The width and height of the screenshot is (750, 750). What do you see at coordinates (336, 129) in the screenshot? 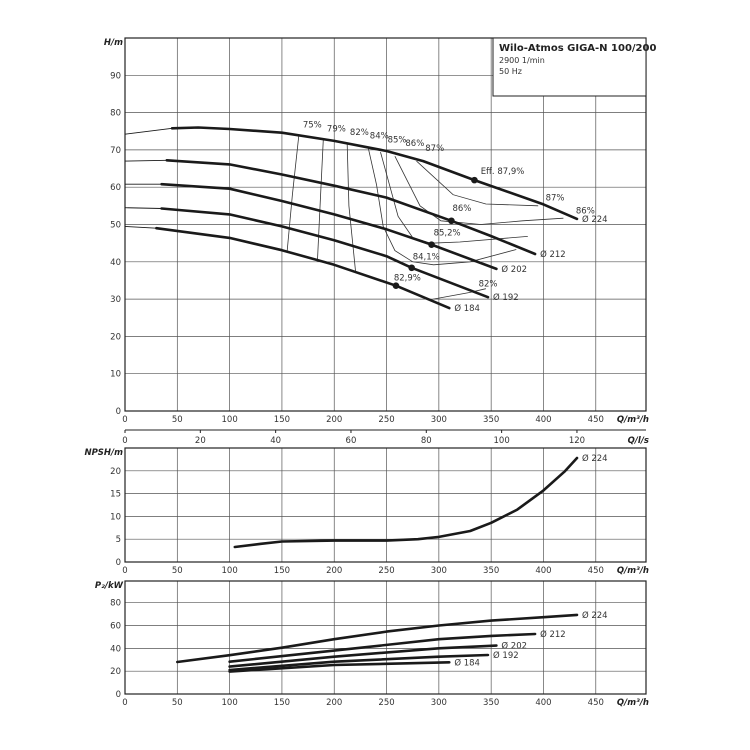
I see `efficiency-annotation: 79%` at bounding box center [336, 129].